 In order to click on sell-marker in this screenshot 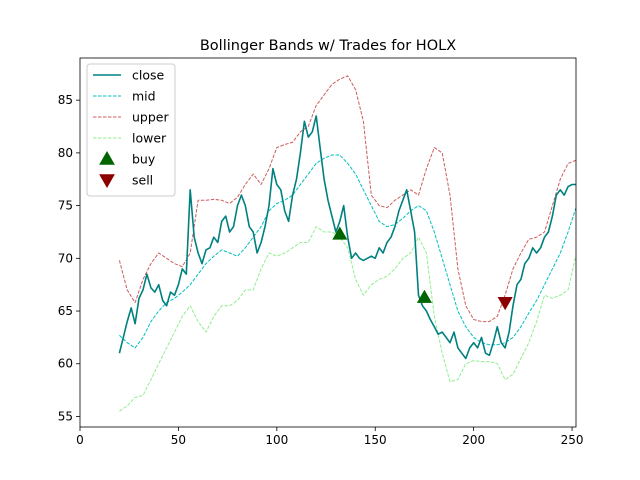, I will do `click(505, 304)`.